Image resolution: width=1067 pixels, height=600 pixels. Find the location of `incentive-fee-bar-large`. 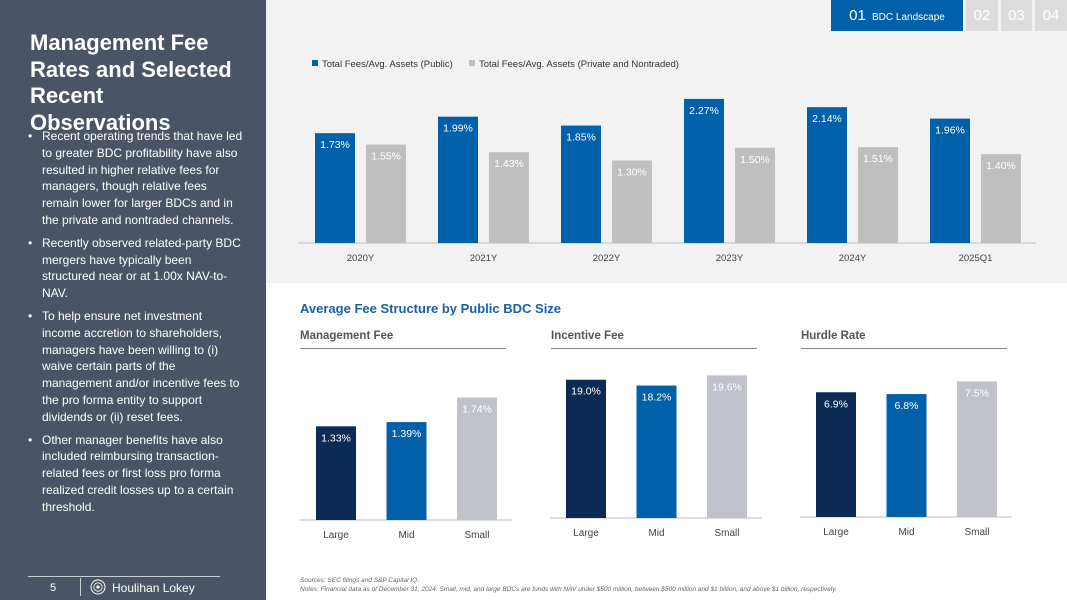

incentive-fee-bar-large is located at coordinates (586, 448).